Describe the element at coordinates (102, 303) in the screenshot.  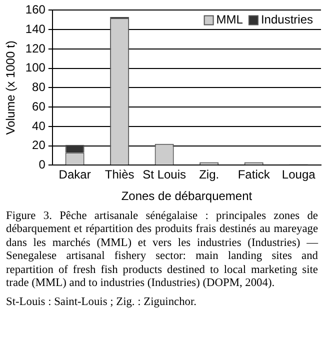
I see `text: St-Louis : Saint-Louis ; Zig. : Ziguinchor.` at that location.